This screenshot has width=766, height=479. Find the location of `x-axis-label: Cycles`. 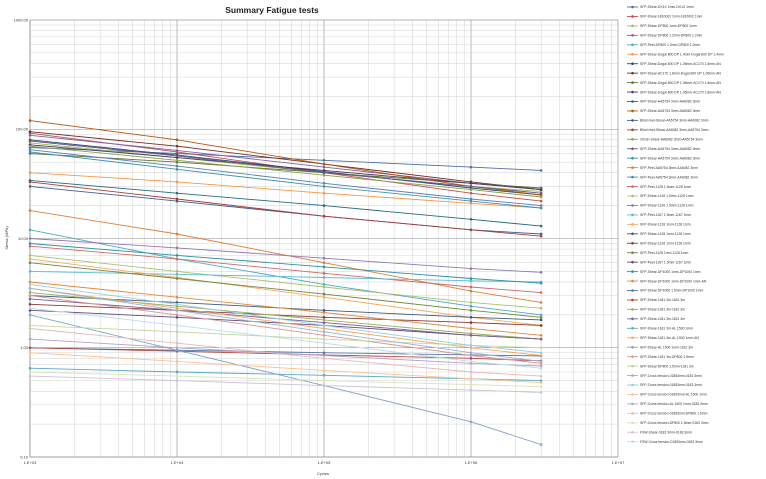

x-axis-label: Cycles is located at coordinates (323, 473).